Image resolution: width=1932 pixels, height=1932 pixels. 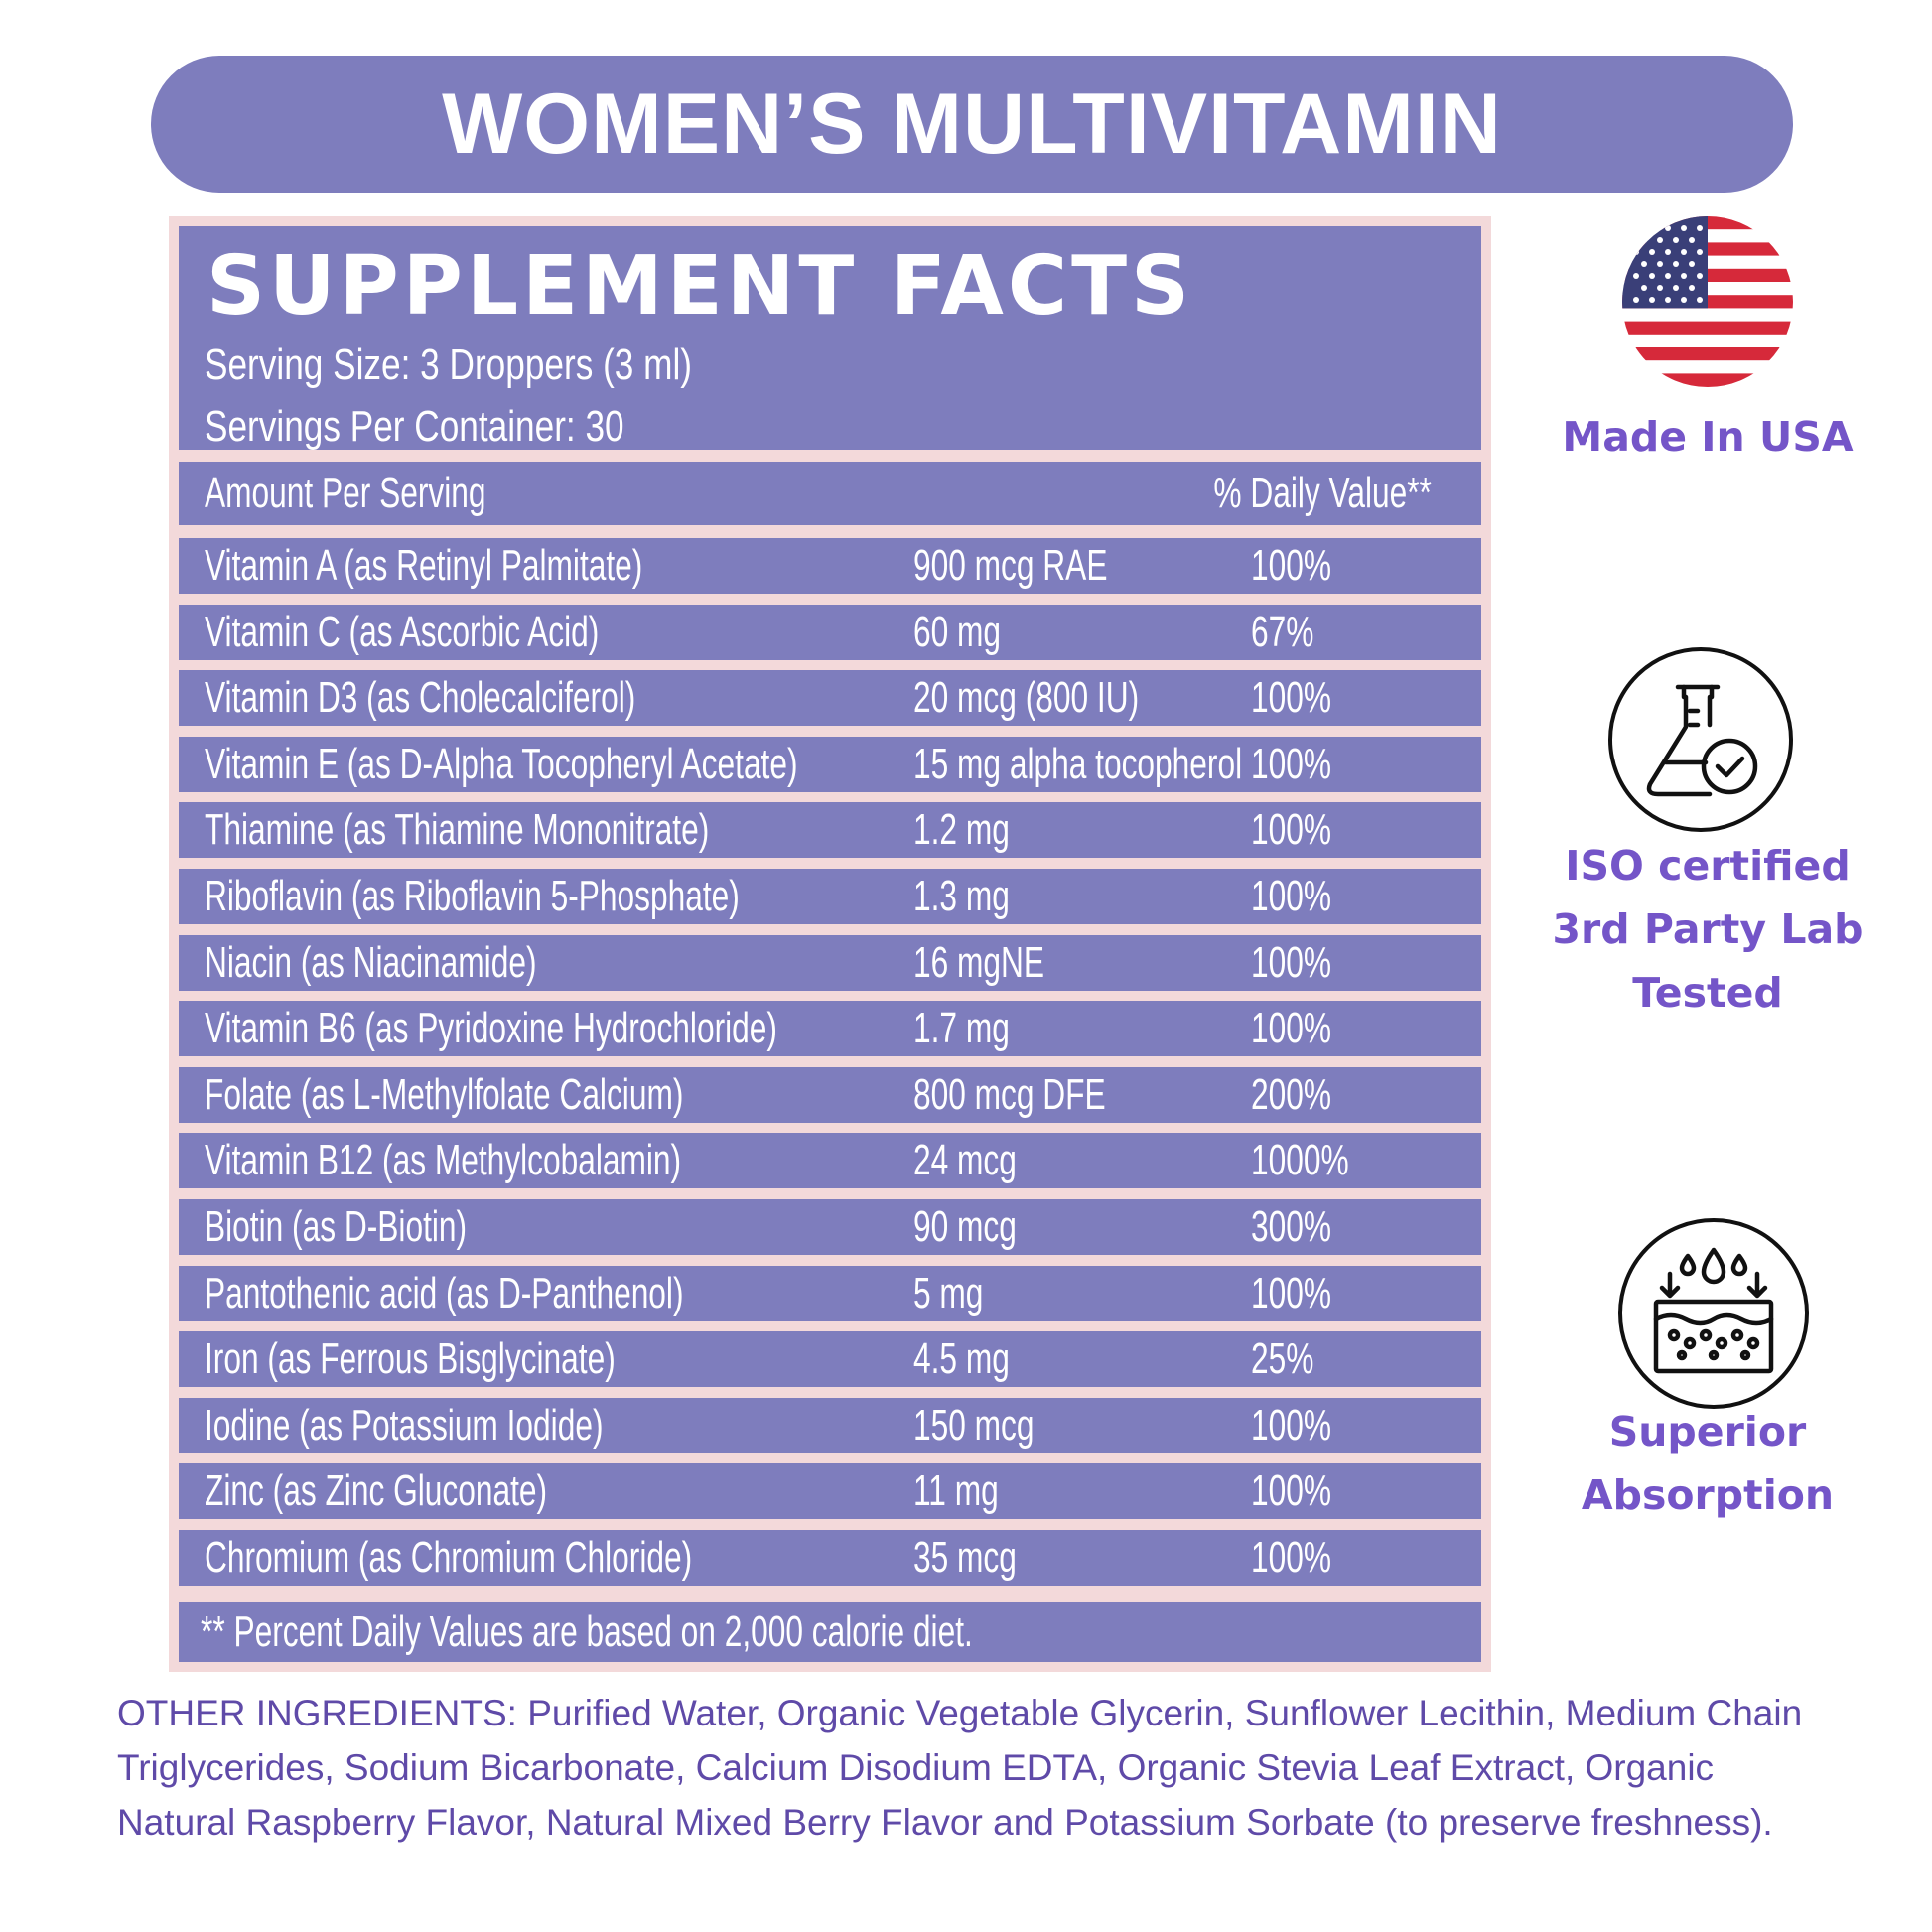 What do you see at coordinates (962, 1359) in the screenshot?
I see `nutrient-amount: 4.5 mg` at bounding box center [962, 1359].